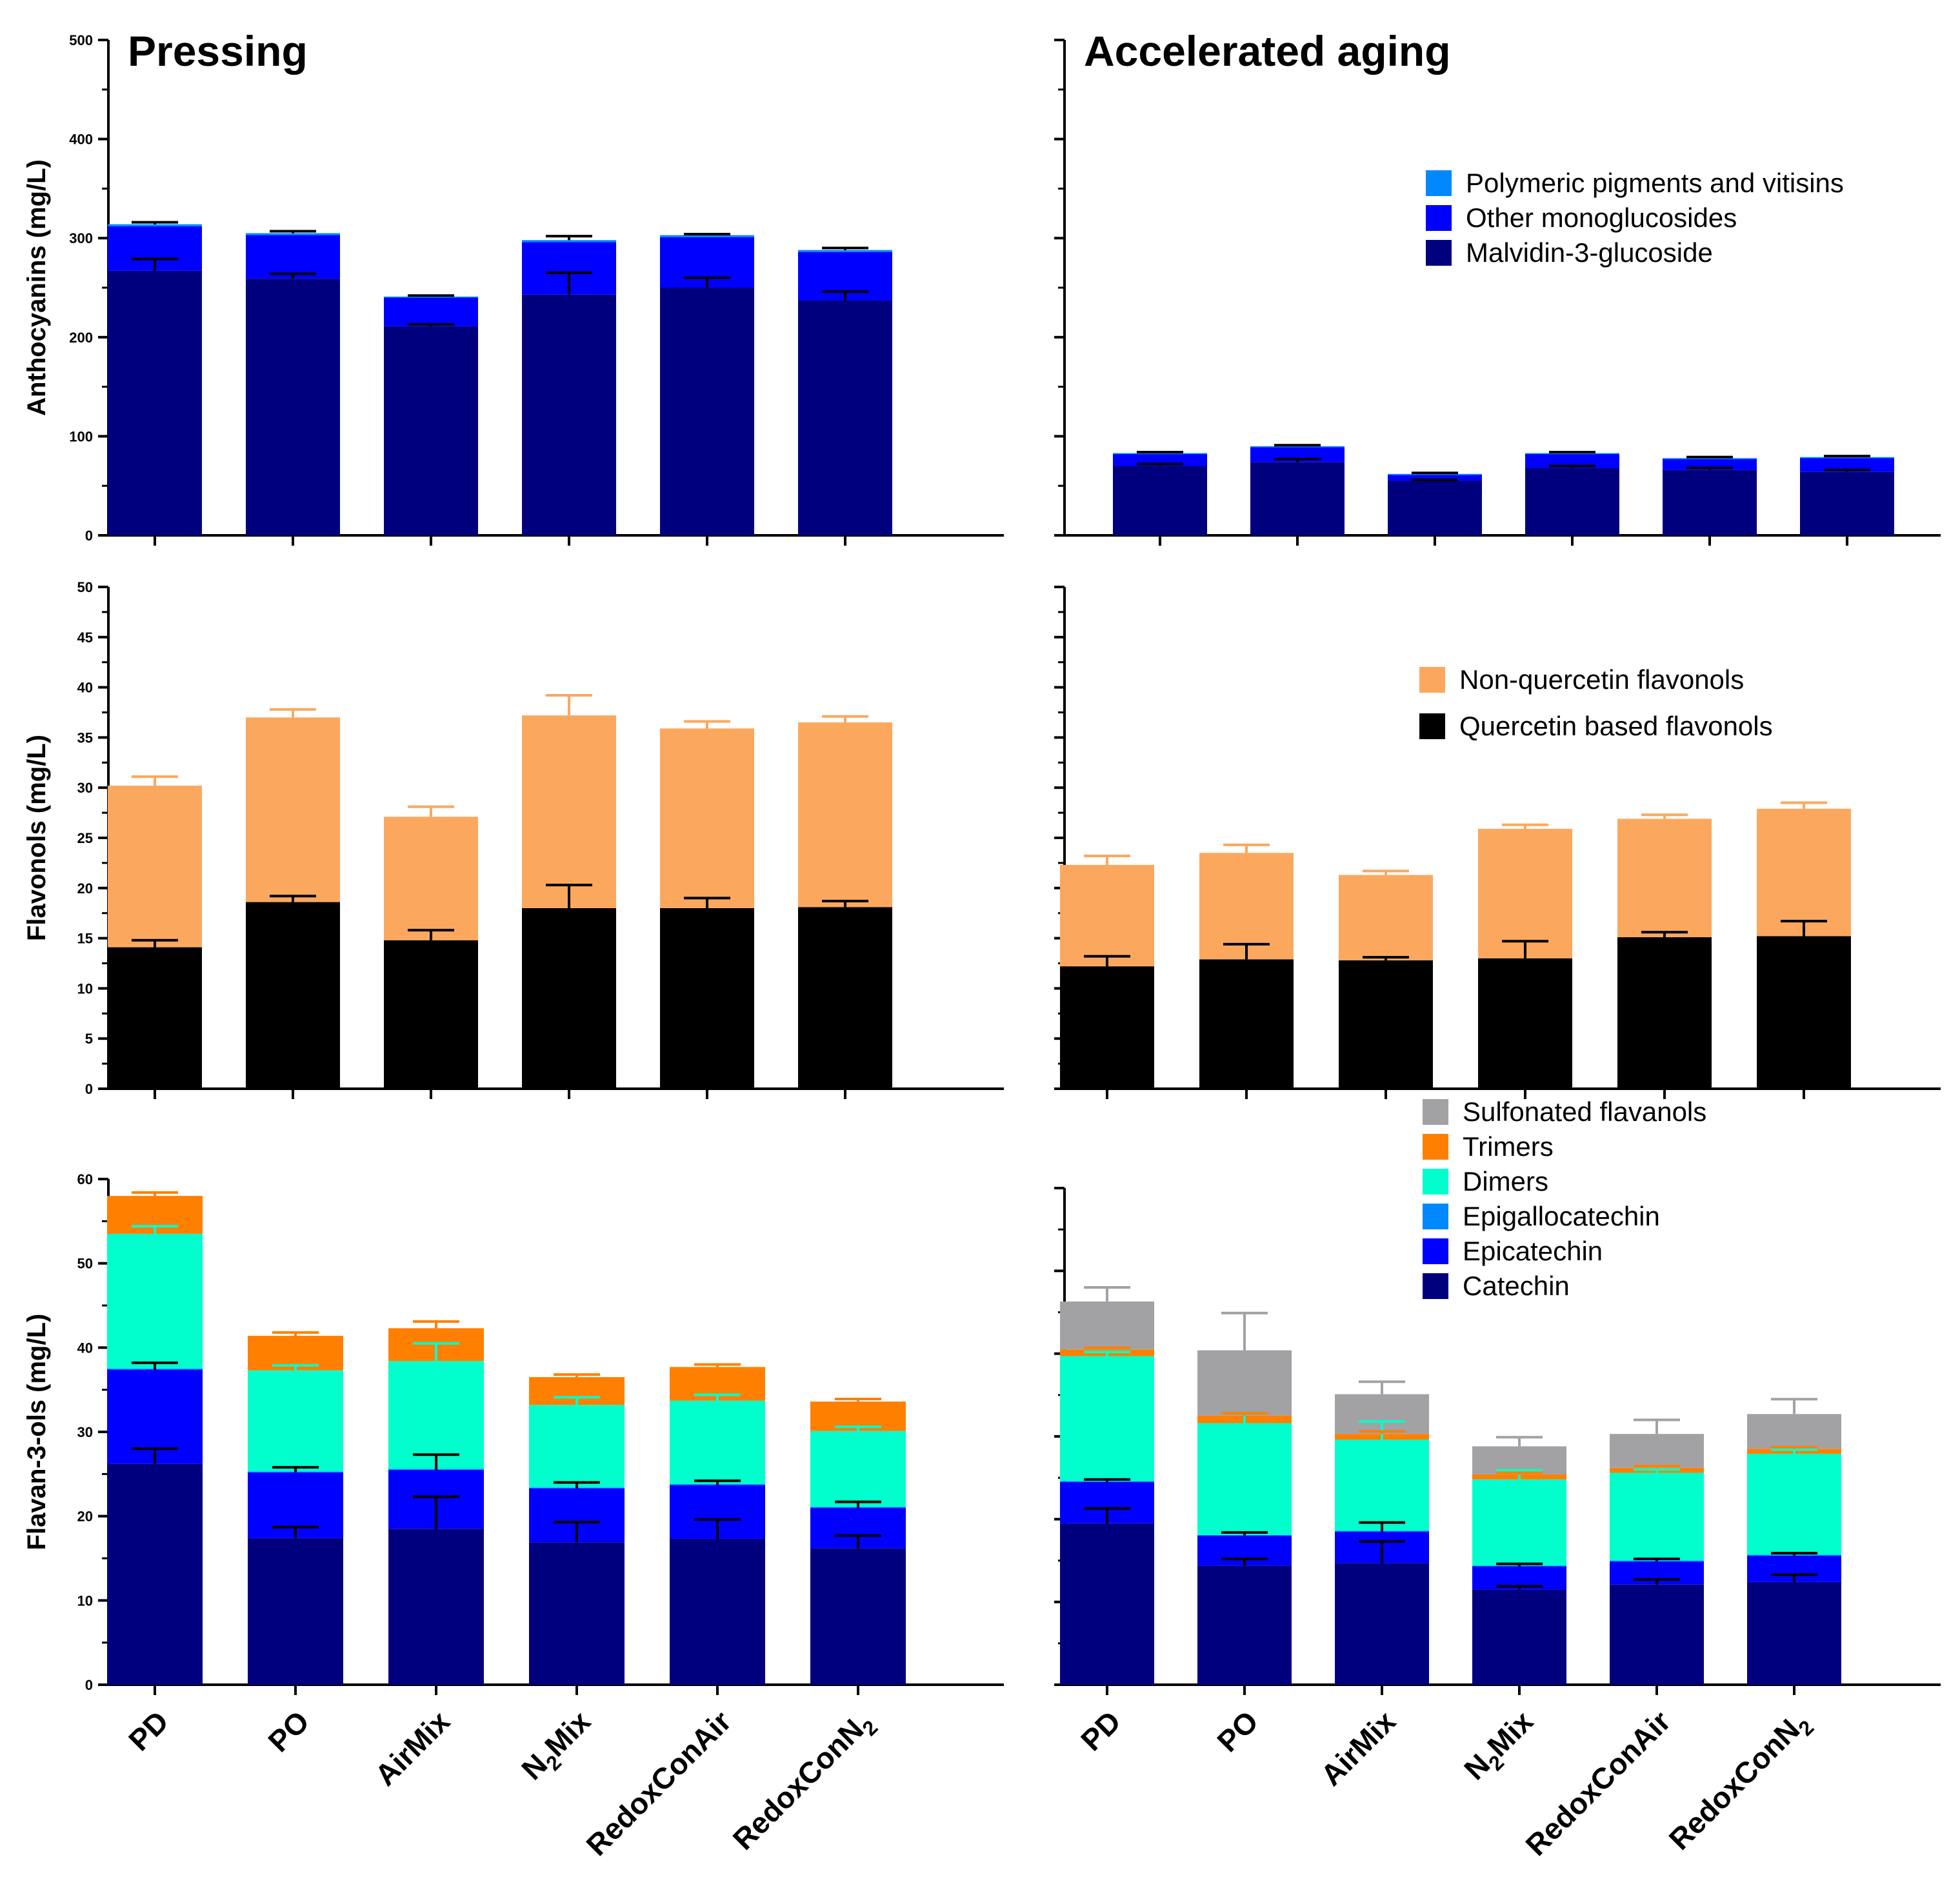 The height and width of the screenshot is (1895, 1960). What do you see at coordinates (155, 1574) in the screenshot?
I see `flavan-3-ols-pressing-bar-pd-catechin` at bounding box center [155, 1574].